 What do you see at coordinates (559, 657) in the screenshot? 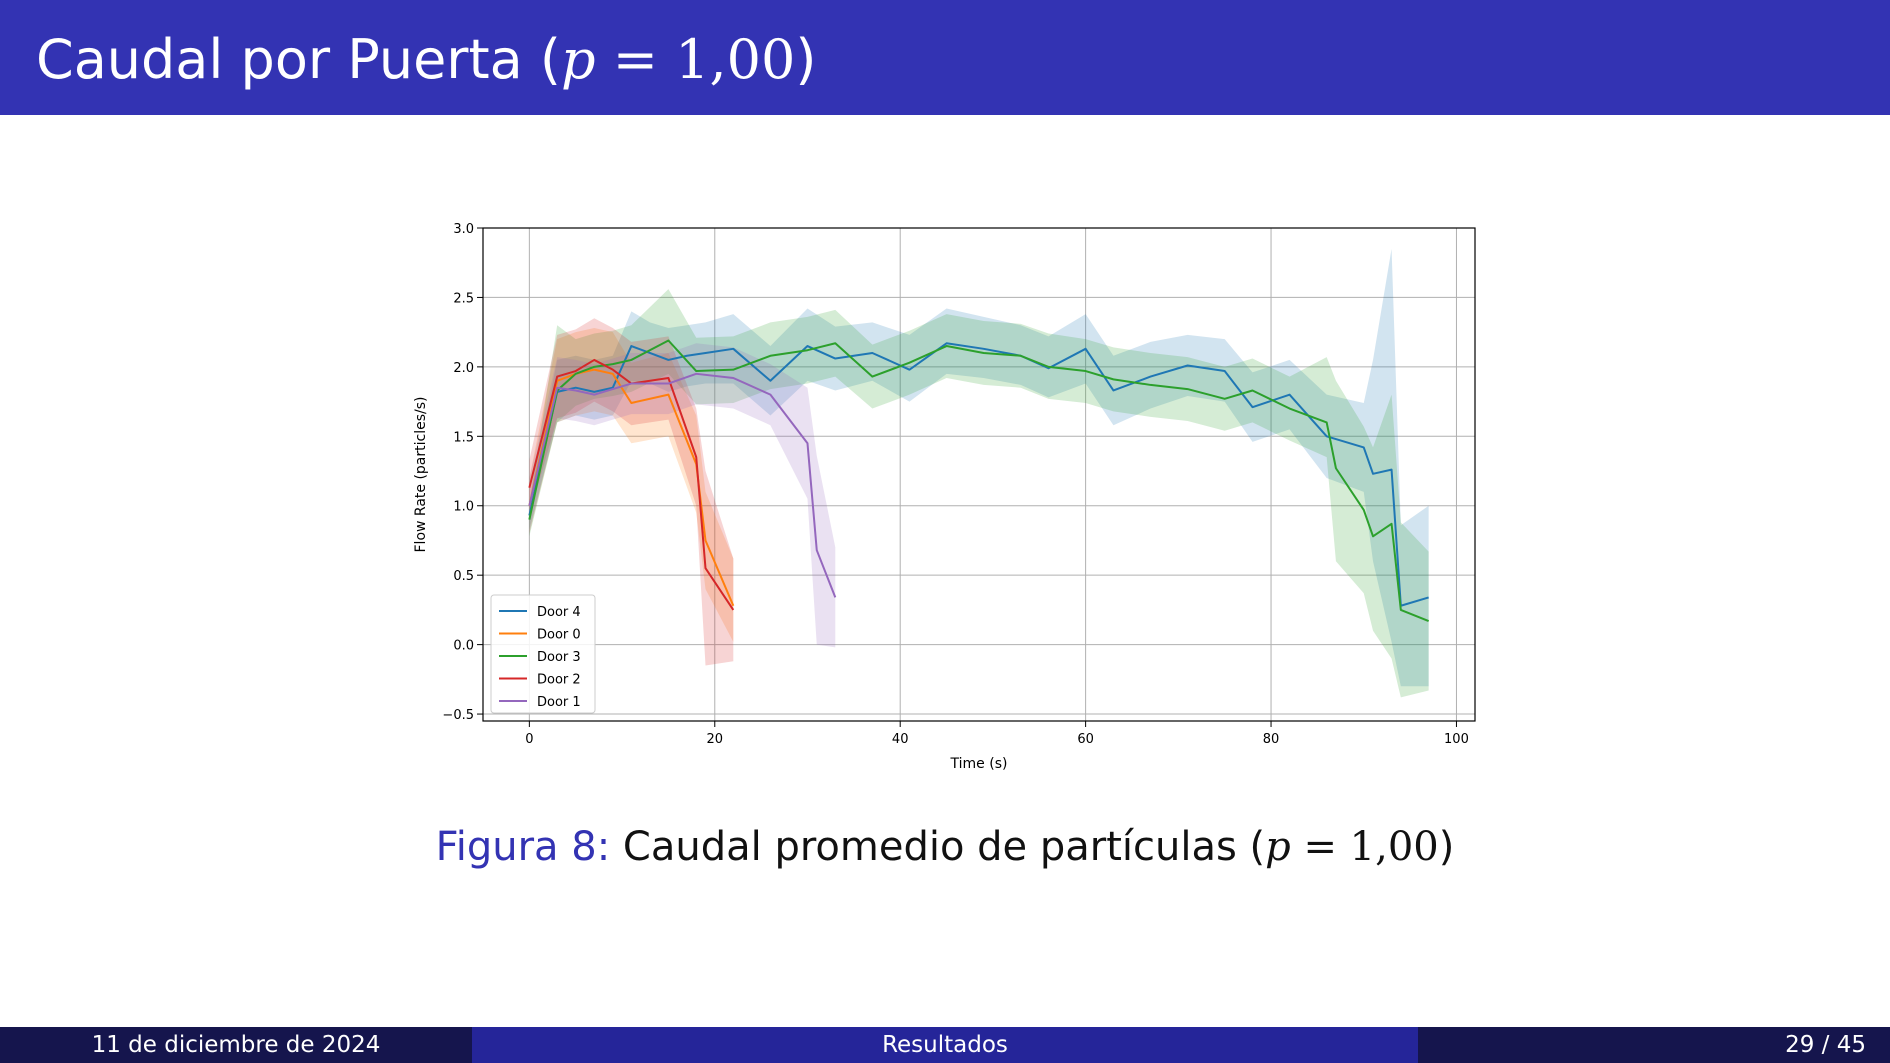
I see `legend-label: Door 3` at bounding box center [559, 657].